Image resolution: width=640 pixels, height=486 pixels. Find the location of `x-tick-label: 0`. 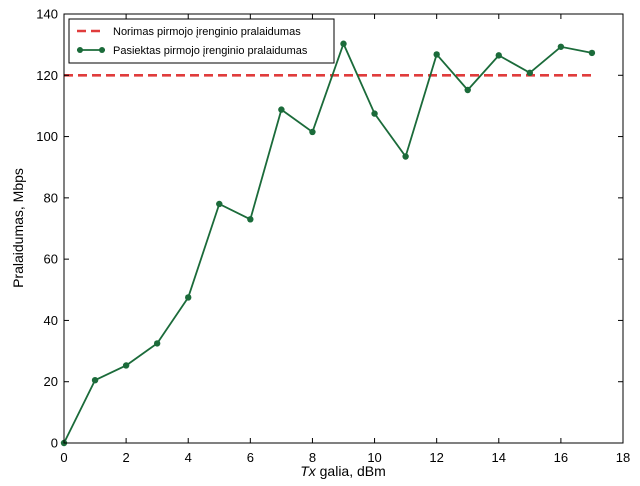

x-tick-label: 0 is located at coordinates (63, 457).